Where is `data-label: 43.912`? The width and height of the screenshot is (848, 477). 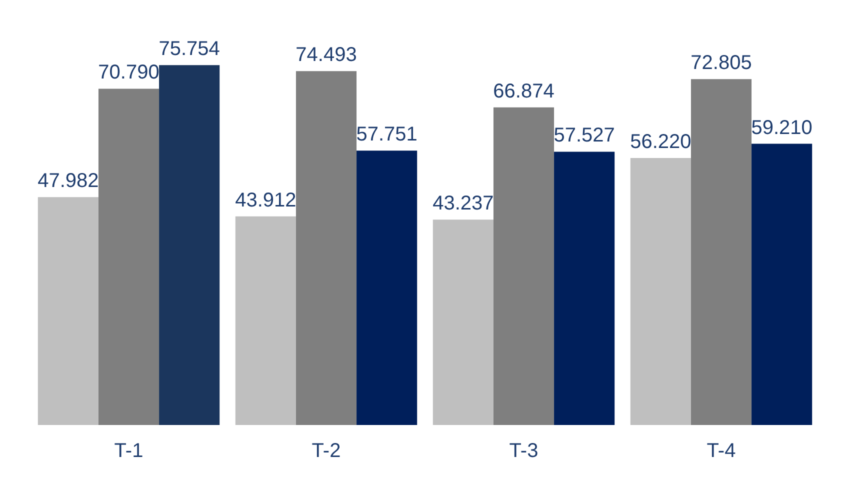 data-label: 43.912 is located at coordinates (265, 200).